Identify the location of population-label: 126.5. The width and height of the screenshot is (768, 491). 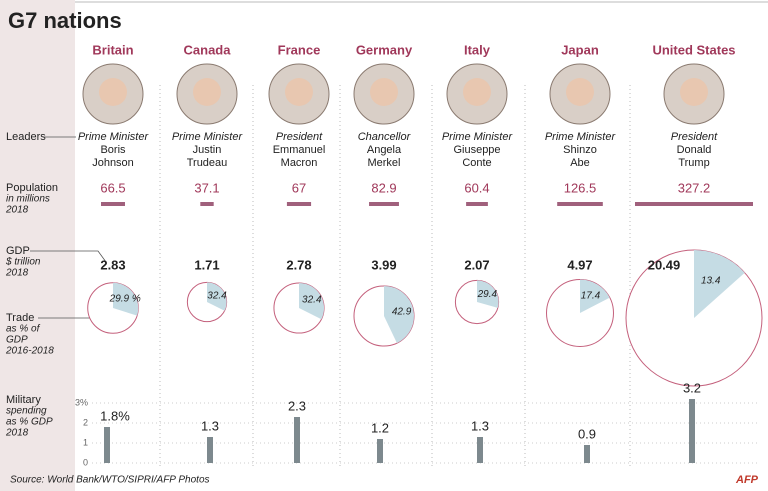
(580, 187).